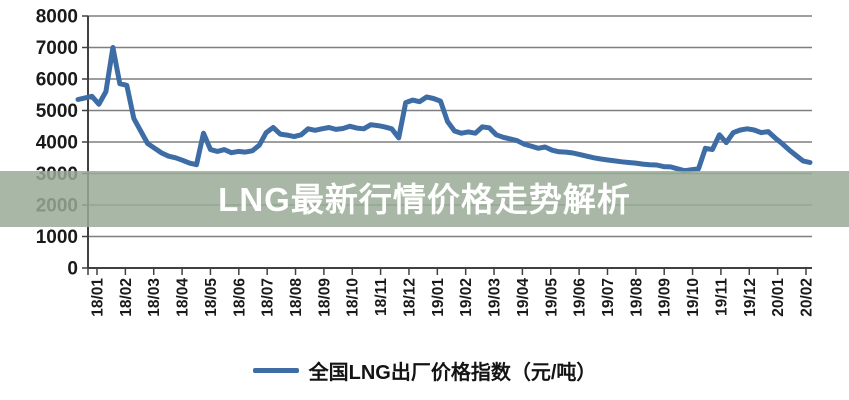 The height and width of the screenshot is (400, 849). What do you see at coordinates (452, 373) in the screenshot?
I see `legend-series-label: 全国LNG出厂价格指数（元/吨）` at bounding box center [452, 373].